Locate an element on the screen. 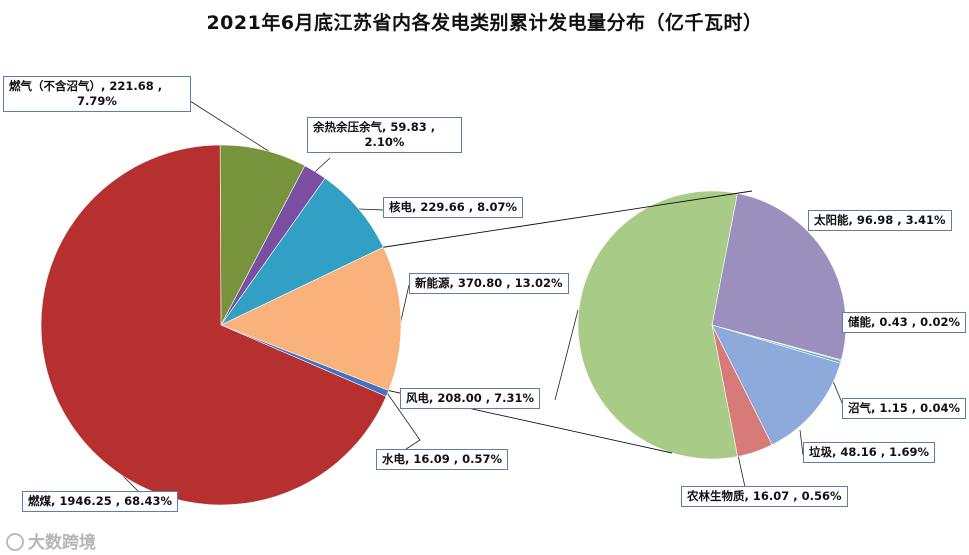 The image size is (969, 555). label-gas-line2: 7.79% is located at coordinates (97, 101).